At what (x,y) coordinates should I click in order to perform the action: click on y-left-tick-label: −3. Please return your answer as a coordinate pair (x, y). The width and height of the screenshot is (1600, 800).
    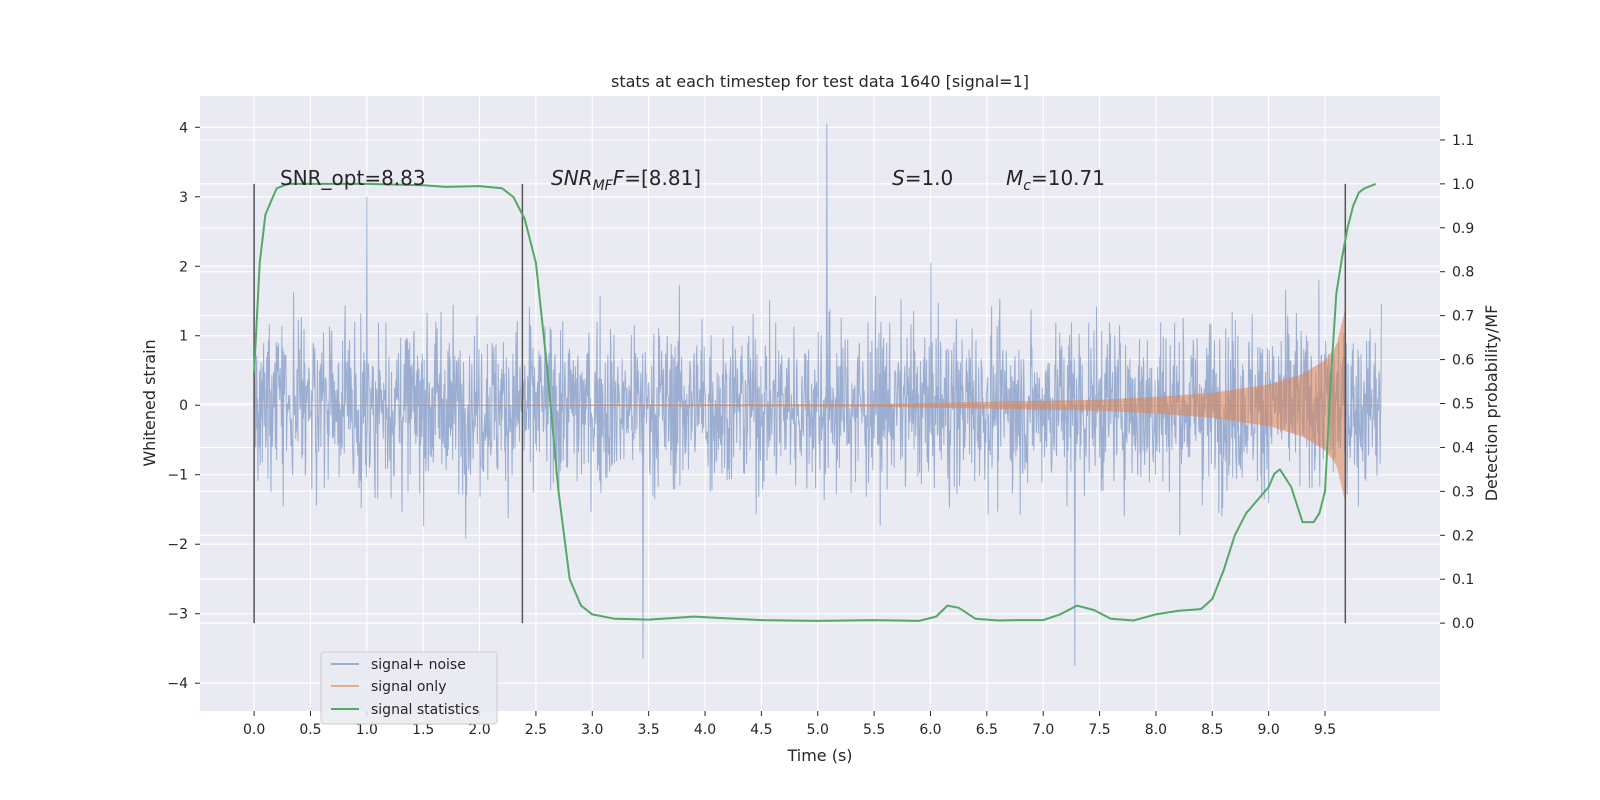
    Looking at the image, I should click on (177, 615).